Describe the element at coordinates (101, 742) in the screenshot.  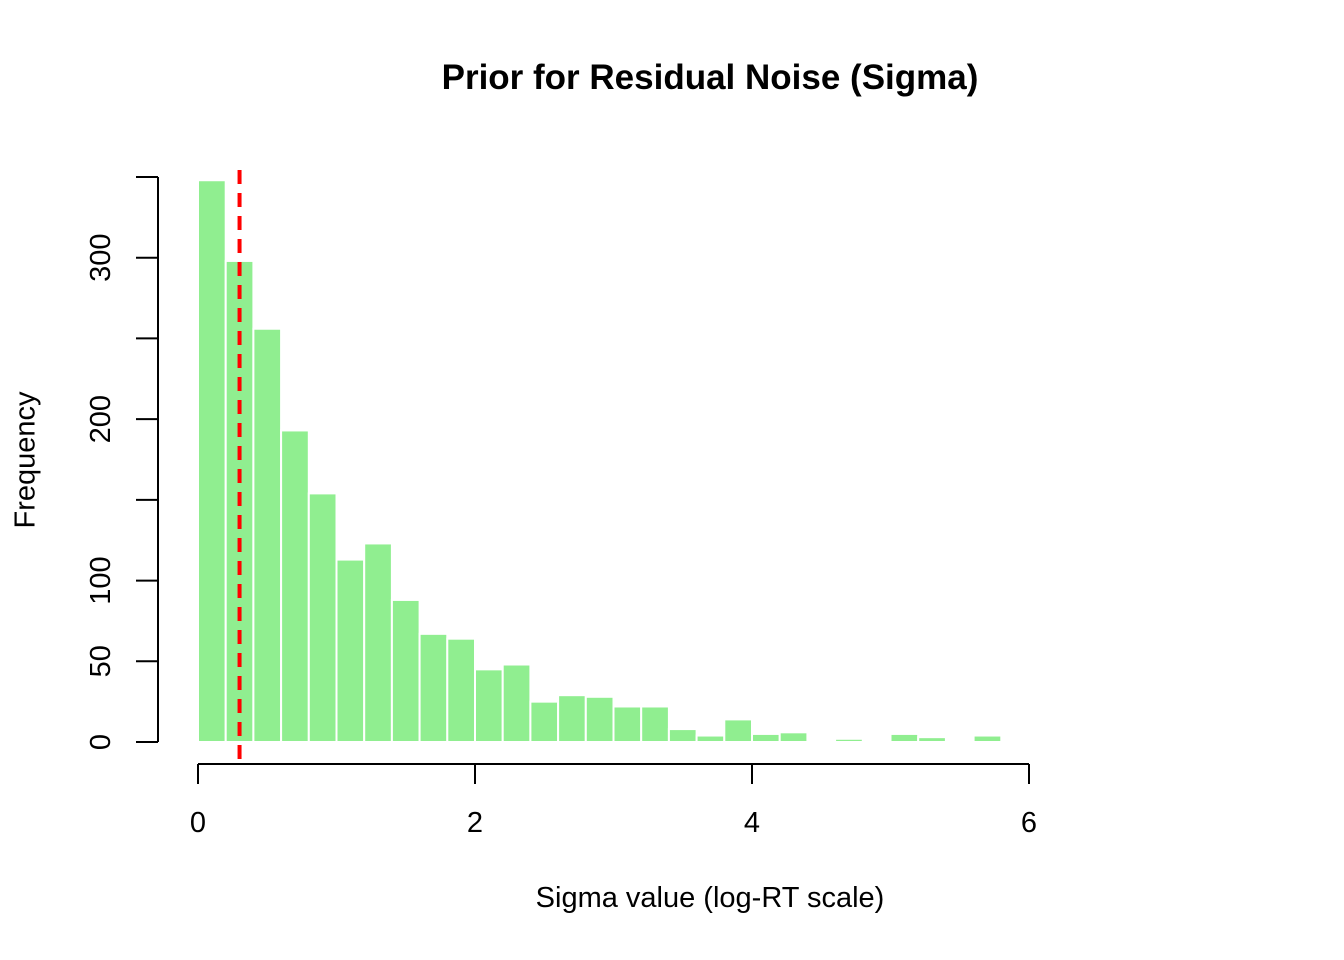
I see `y-tick-label: 0` at that location.